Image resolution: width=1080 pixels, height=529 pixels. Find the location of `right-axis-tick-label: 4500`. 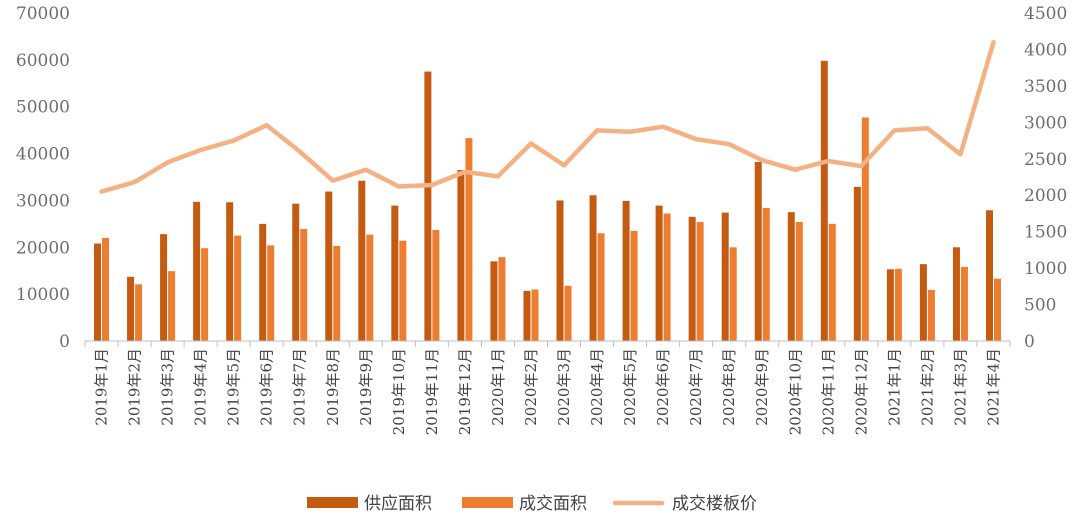

right-axis-tick-label: 4500 is located at coordinates (1045, 14).